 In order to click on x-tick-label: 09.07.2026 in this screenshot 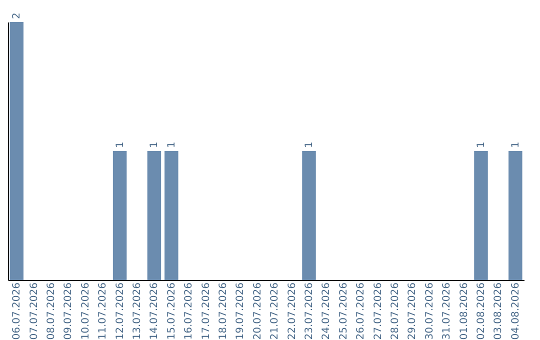, I will do `click(68, 311)`.